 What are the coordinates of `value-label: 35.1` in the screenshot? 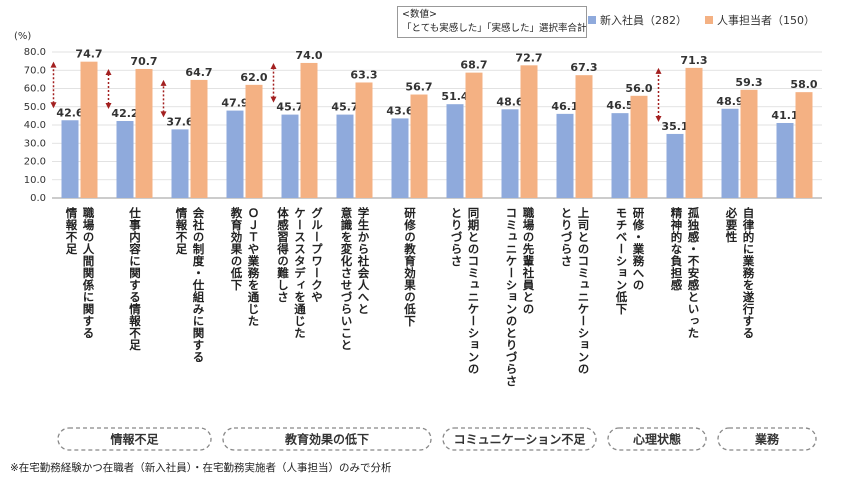 It's located at (674, 126).